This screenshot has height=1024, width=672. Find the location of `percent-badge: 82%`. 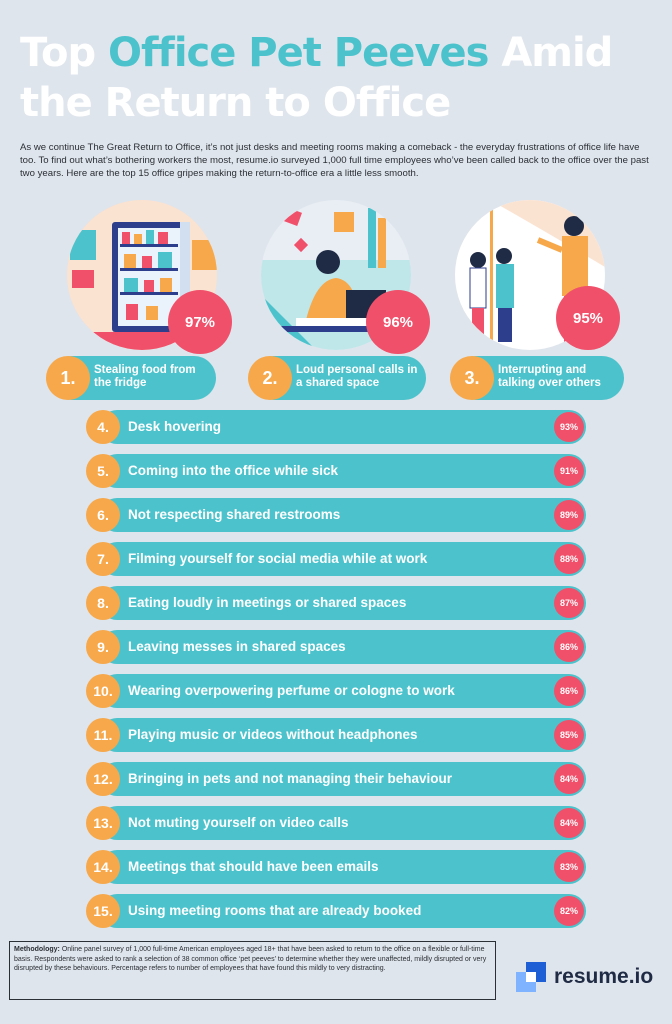

percent-badge: 82% is located at coordinates (569, 911).